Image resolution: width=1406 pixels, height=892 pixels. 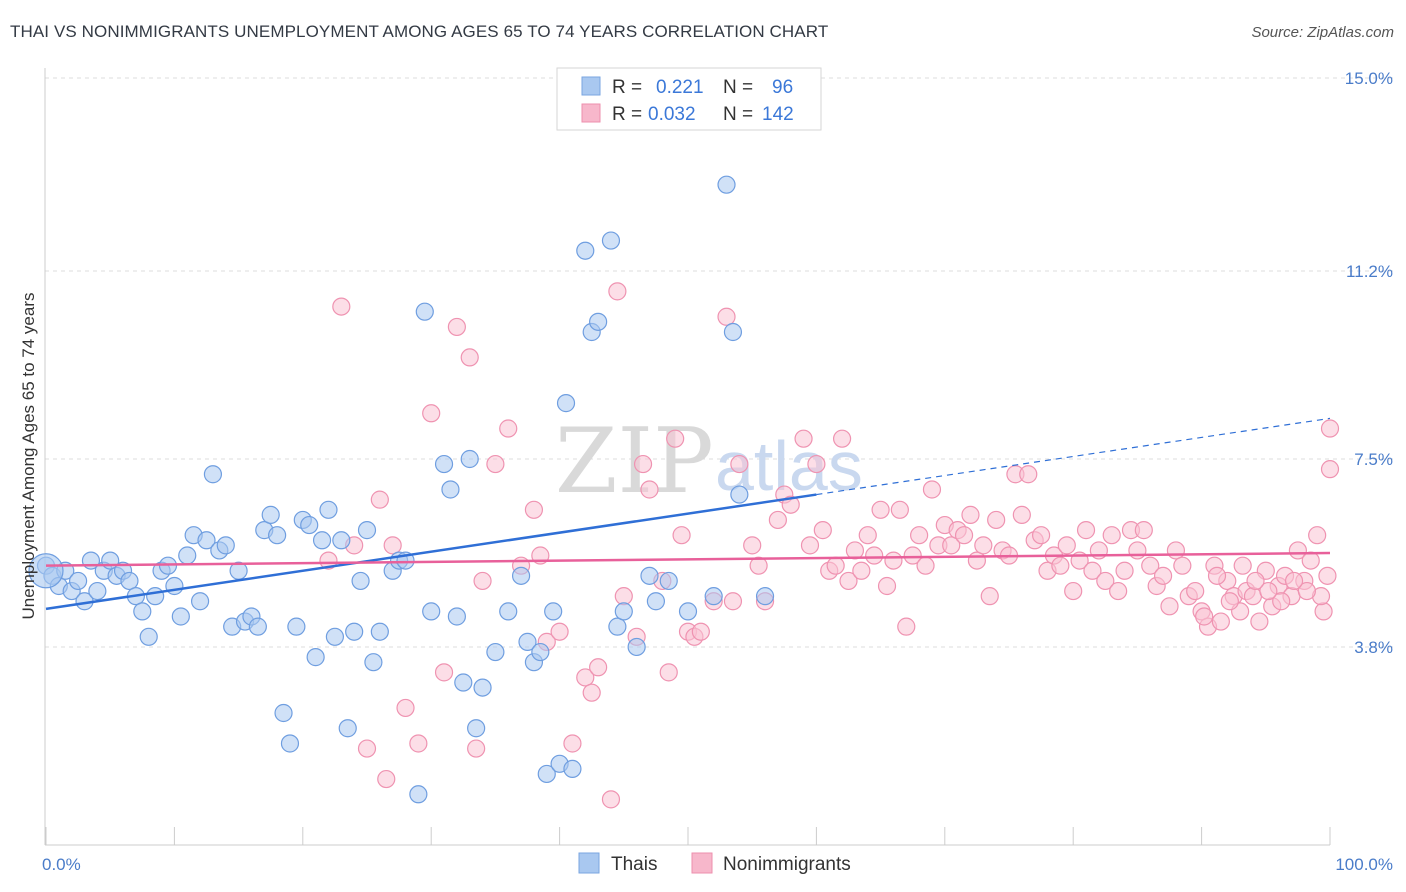 I want to click on legend-n-value-thais: 96, so click(x=782, y=87).